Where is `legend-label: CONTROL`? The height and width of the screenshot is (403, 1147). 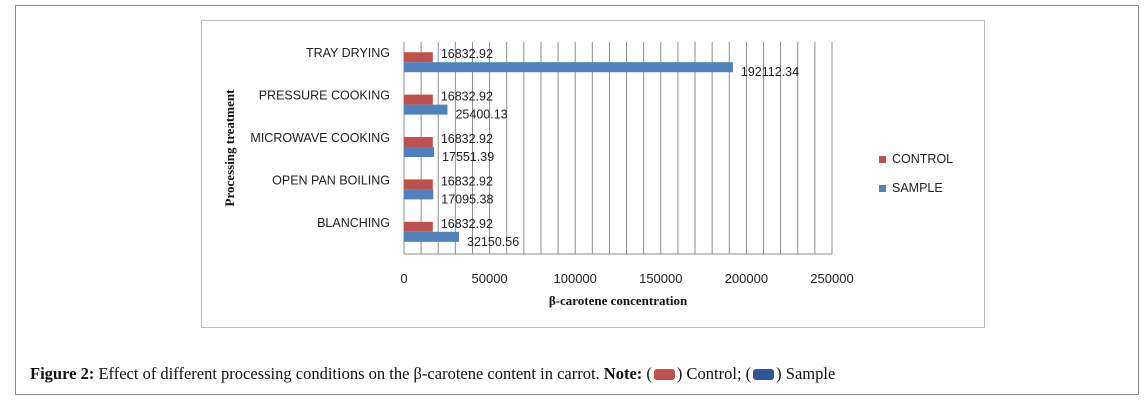
legend-label: CONTROL is located at coordinates (922, 159).